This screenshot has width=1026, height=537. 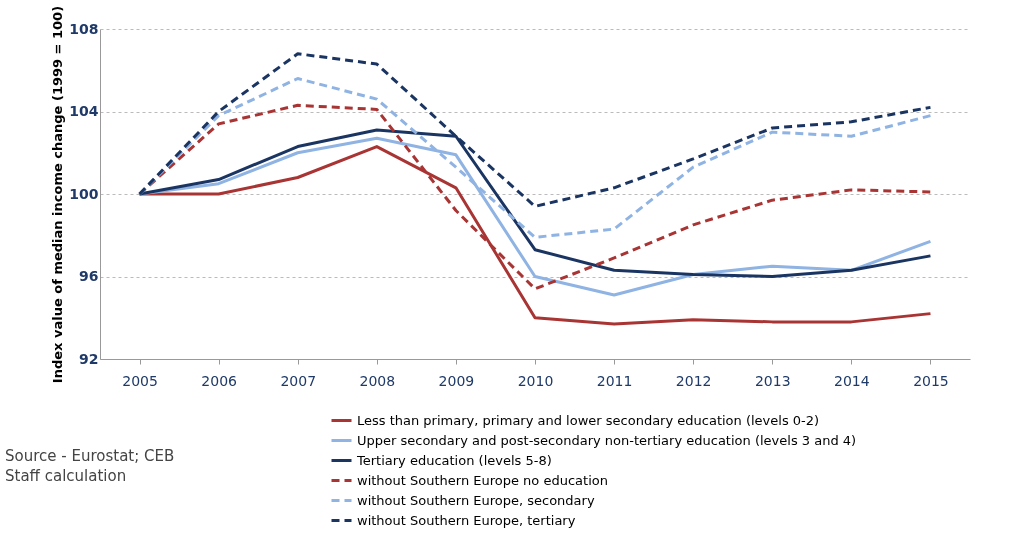 I want to click on x-tick-label: 2014, so click(x=852, y=380).